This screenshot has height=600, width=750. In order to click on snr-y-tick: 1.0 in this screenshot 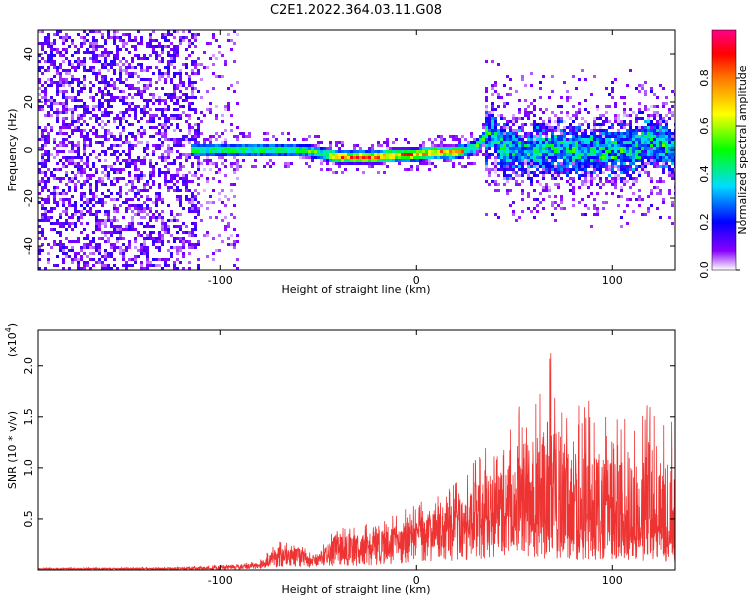, I will do `click(348, 468)`.